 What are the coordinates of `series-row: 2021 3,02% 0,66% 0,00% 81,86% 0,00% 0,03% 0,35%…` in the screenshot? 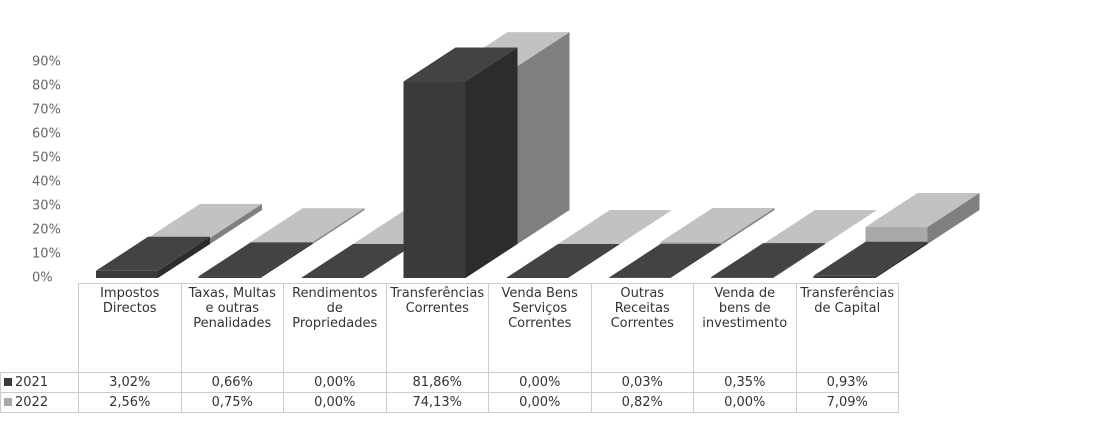 It's located at (449, 382).